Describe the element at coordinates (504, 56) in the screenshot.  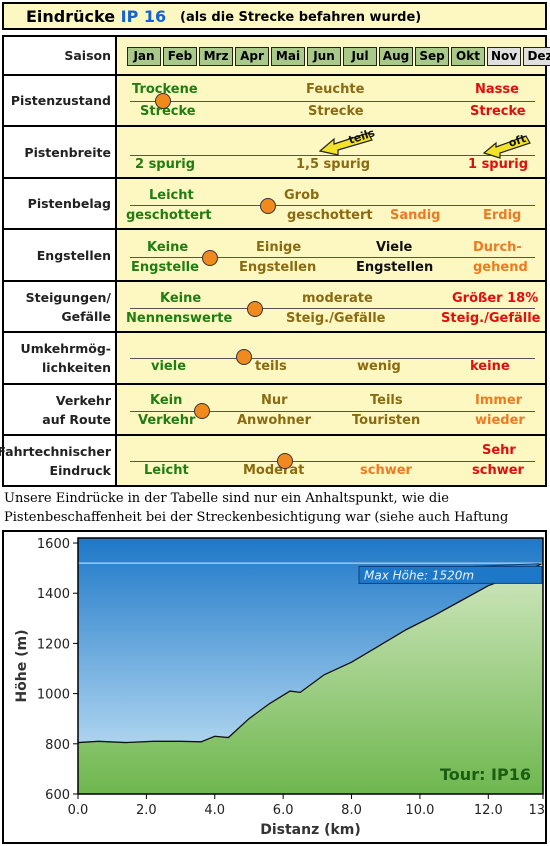
I see `month-nov: Nov` at that location.